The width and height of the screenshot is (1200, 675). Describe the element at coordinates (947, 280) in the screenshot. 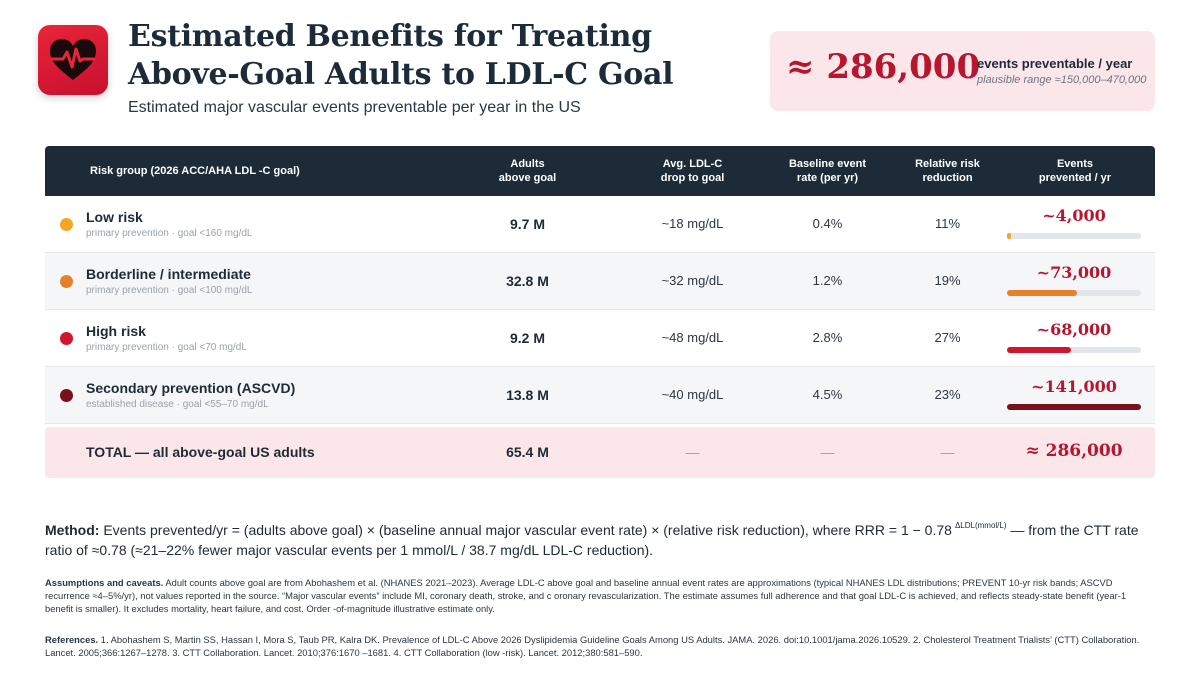

I see `relative-risk-reduction: 19%` at that location.